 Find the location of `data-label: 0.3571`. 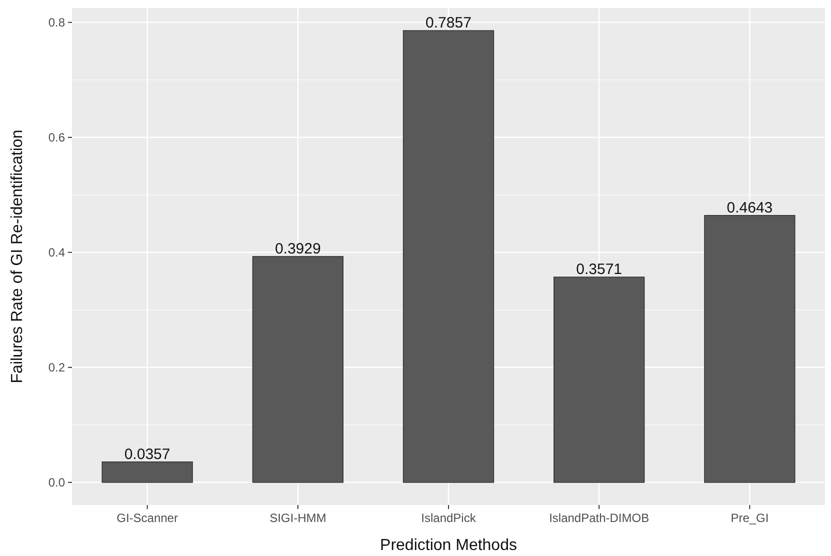

data-label: 0.3571 is located at coordinates (599, 269).